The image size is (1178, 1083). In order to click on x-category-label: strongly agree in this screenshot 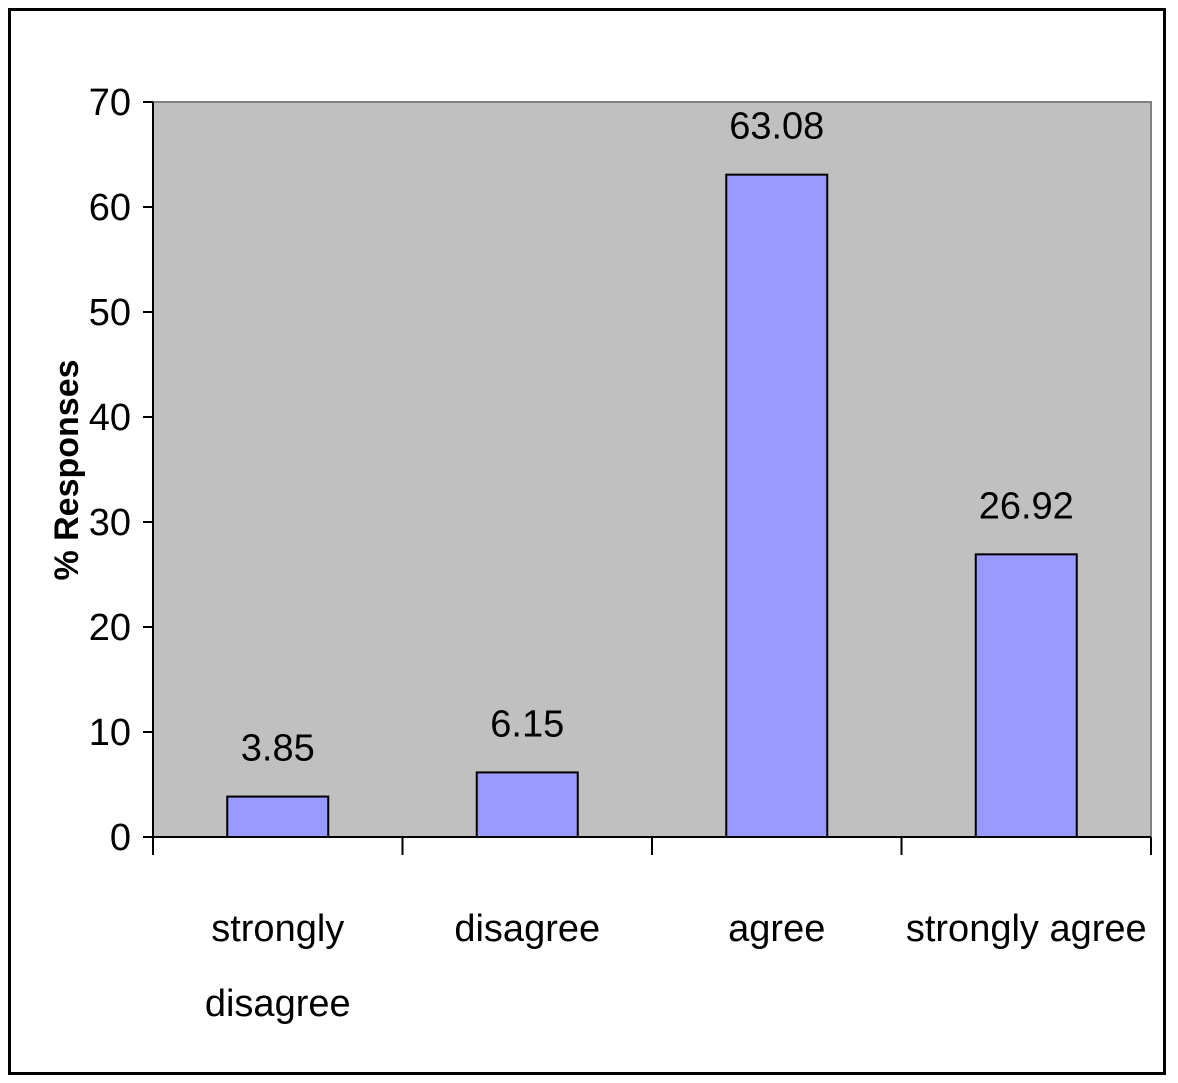, I will do `click(1026, 929)`.